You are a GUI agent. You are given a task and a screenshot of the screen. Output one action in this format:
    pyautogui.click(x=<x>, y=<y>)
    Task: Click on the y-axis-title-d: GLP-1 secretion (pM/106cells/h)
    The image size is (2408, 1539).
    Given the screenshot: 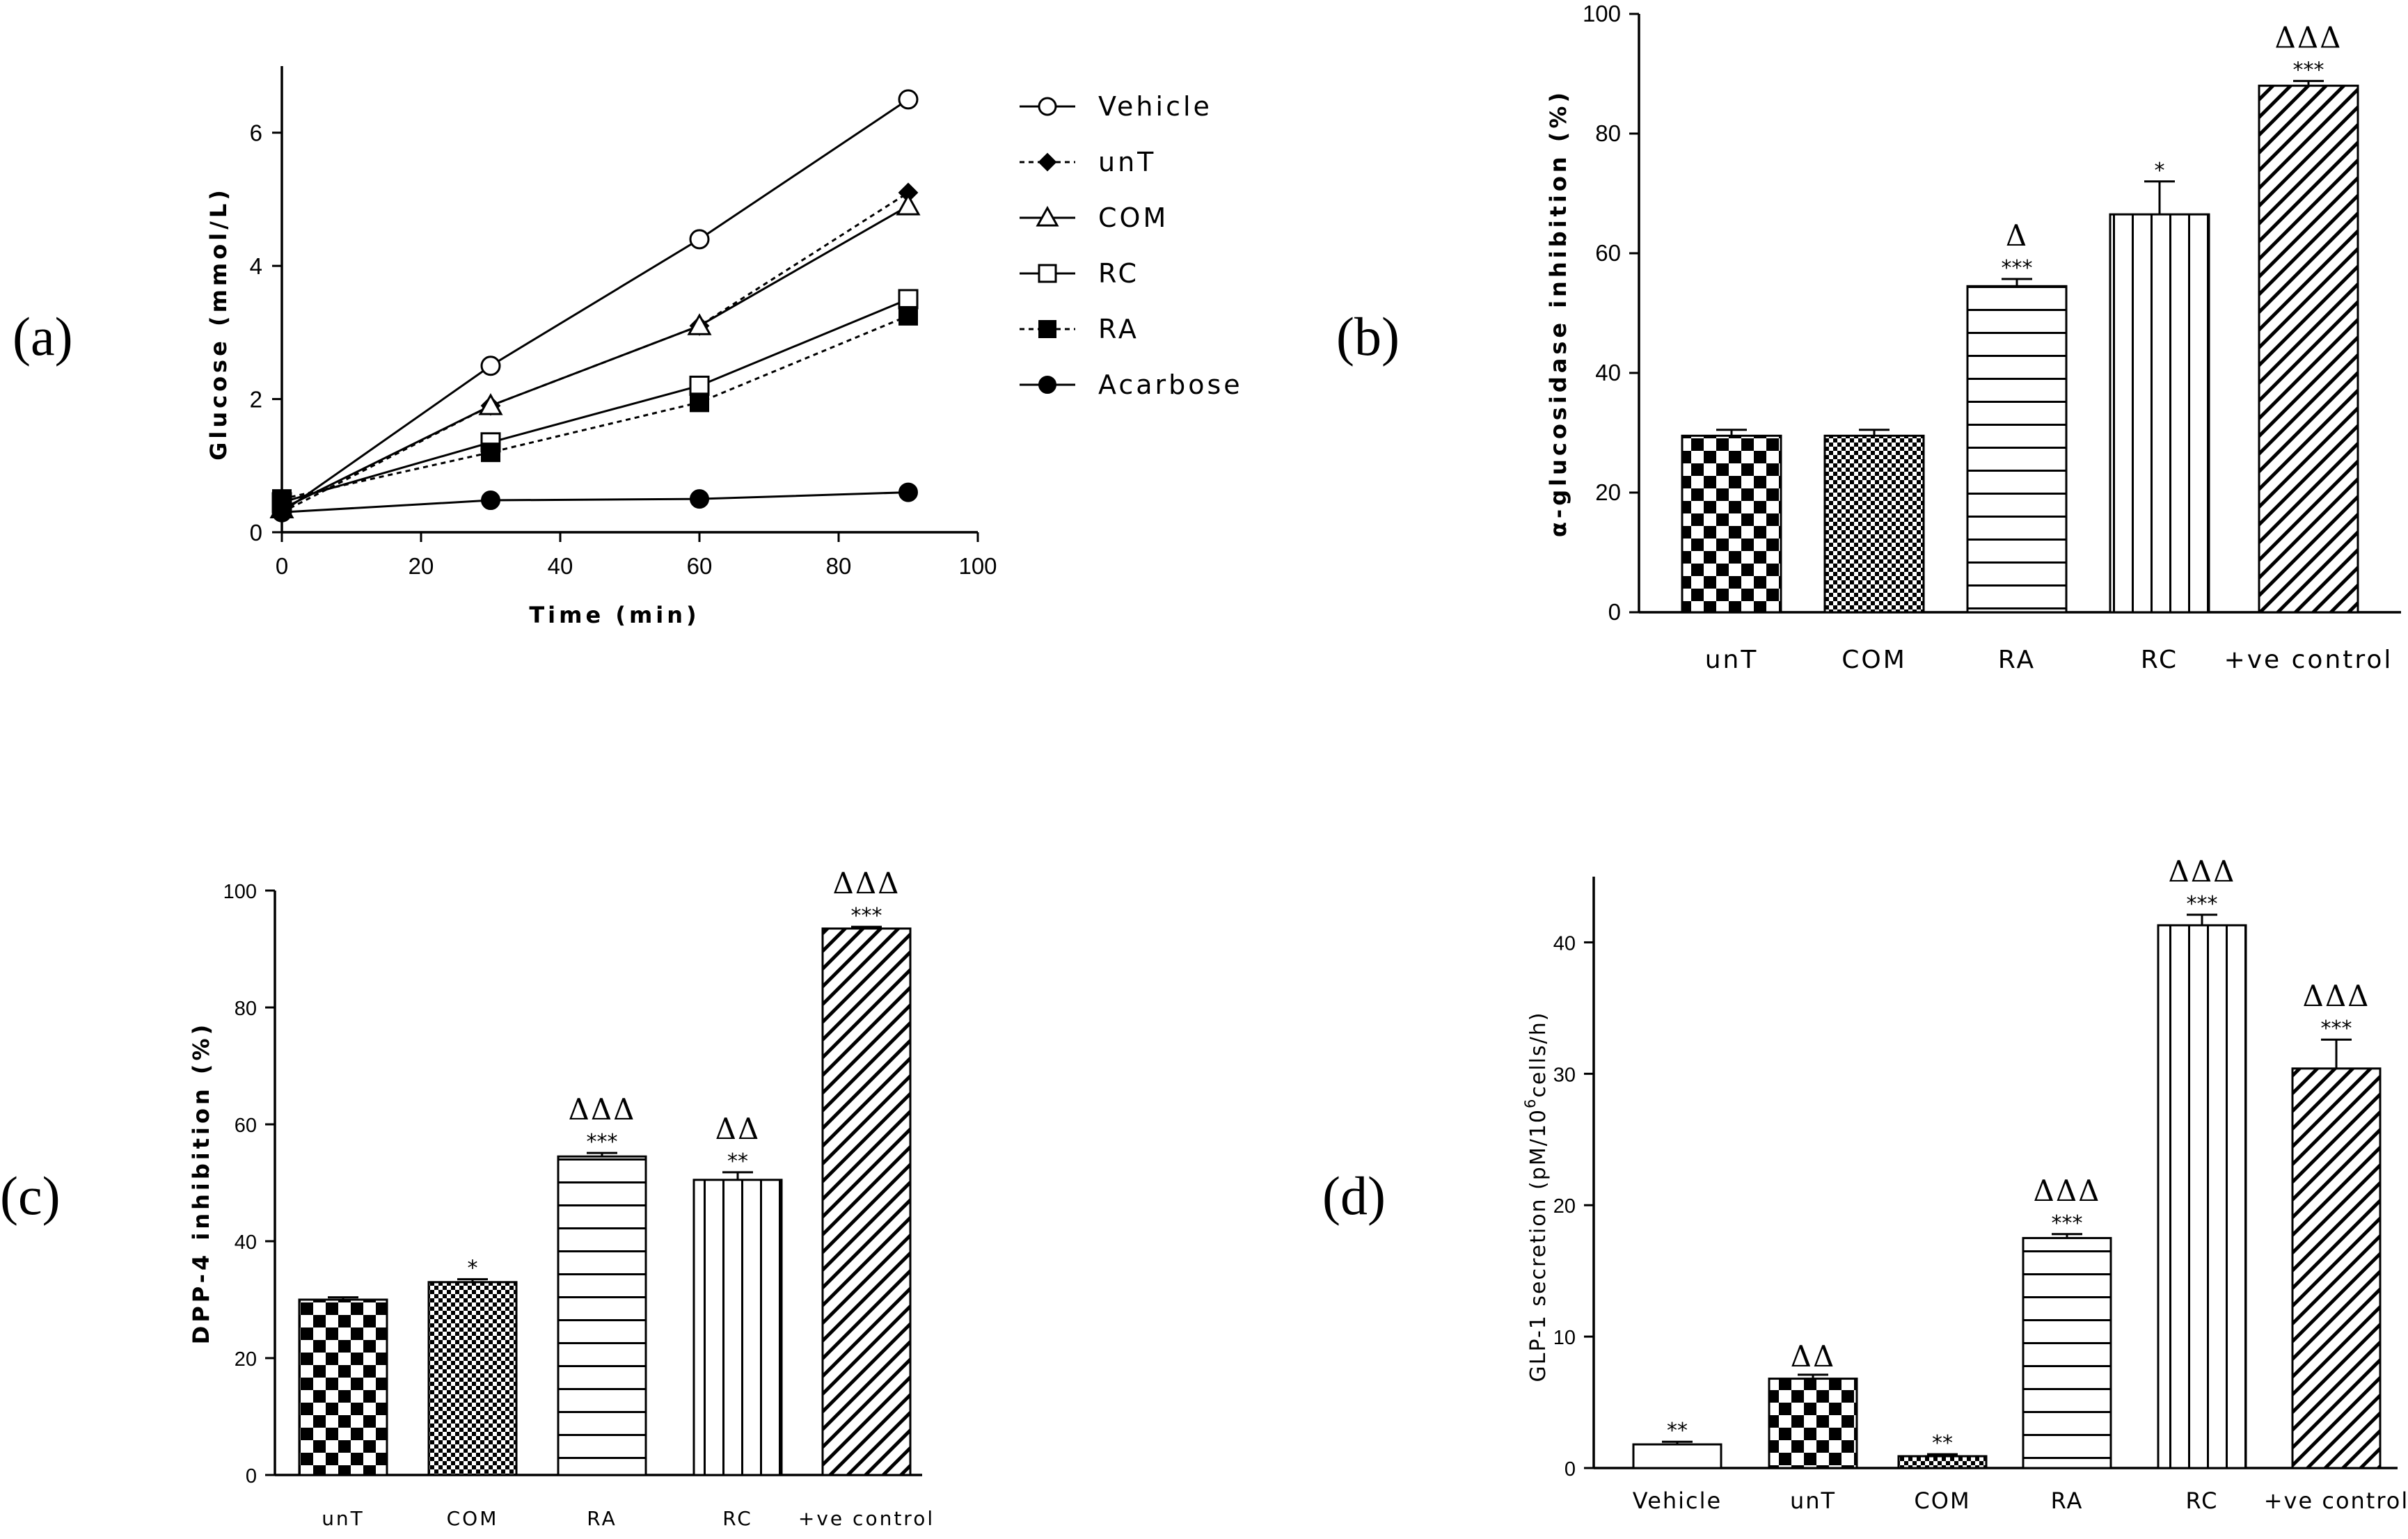 What is the action you would take?
    pyautogui.click(x=1536, y=1197)
    